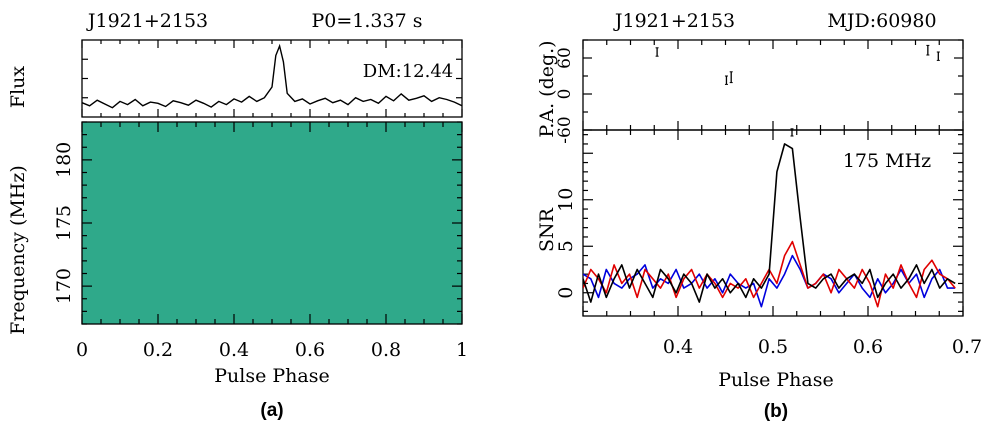 Image resolution: width=996 pixels, height=443 pixels. I want to click on snr-tick-label: 10, so click(566, 200).